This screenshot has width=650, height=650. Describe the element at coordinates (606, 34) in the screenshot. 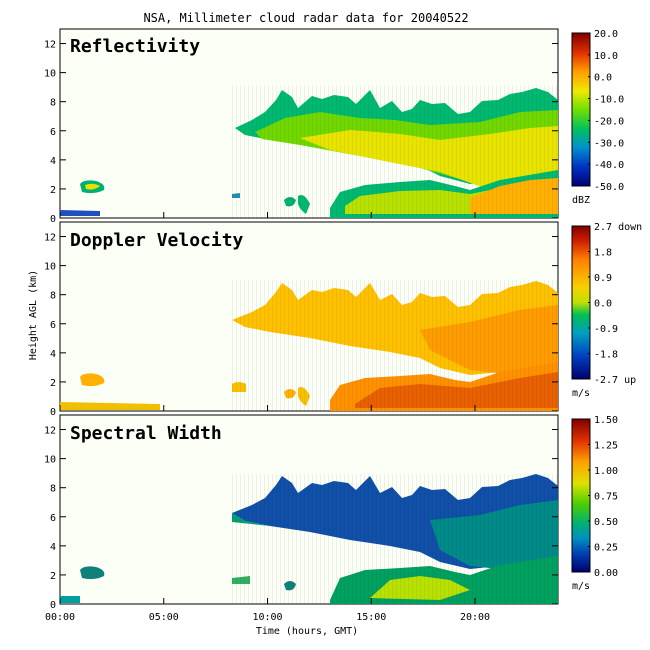

I see `colorbar-tick-label: 20.0` at that location.